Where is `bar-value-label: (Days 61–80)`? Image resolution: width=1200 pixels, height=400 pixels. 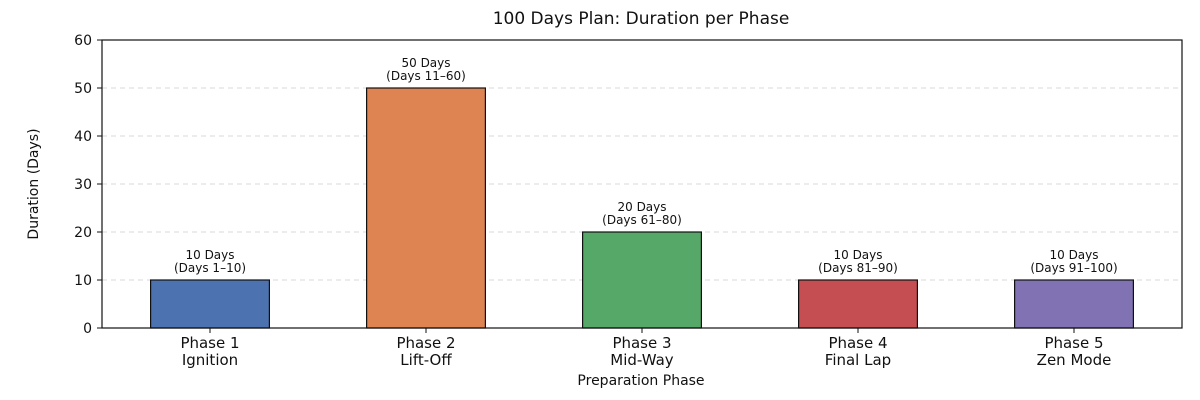 bar-value-label: (Days 61–80) is located at coordinates (642, 220).